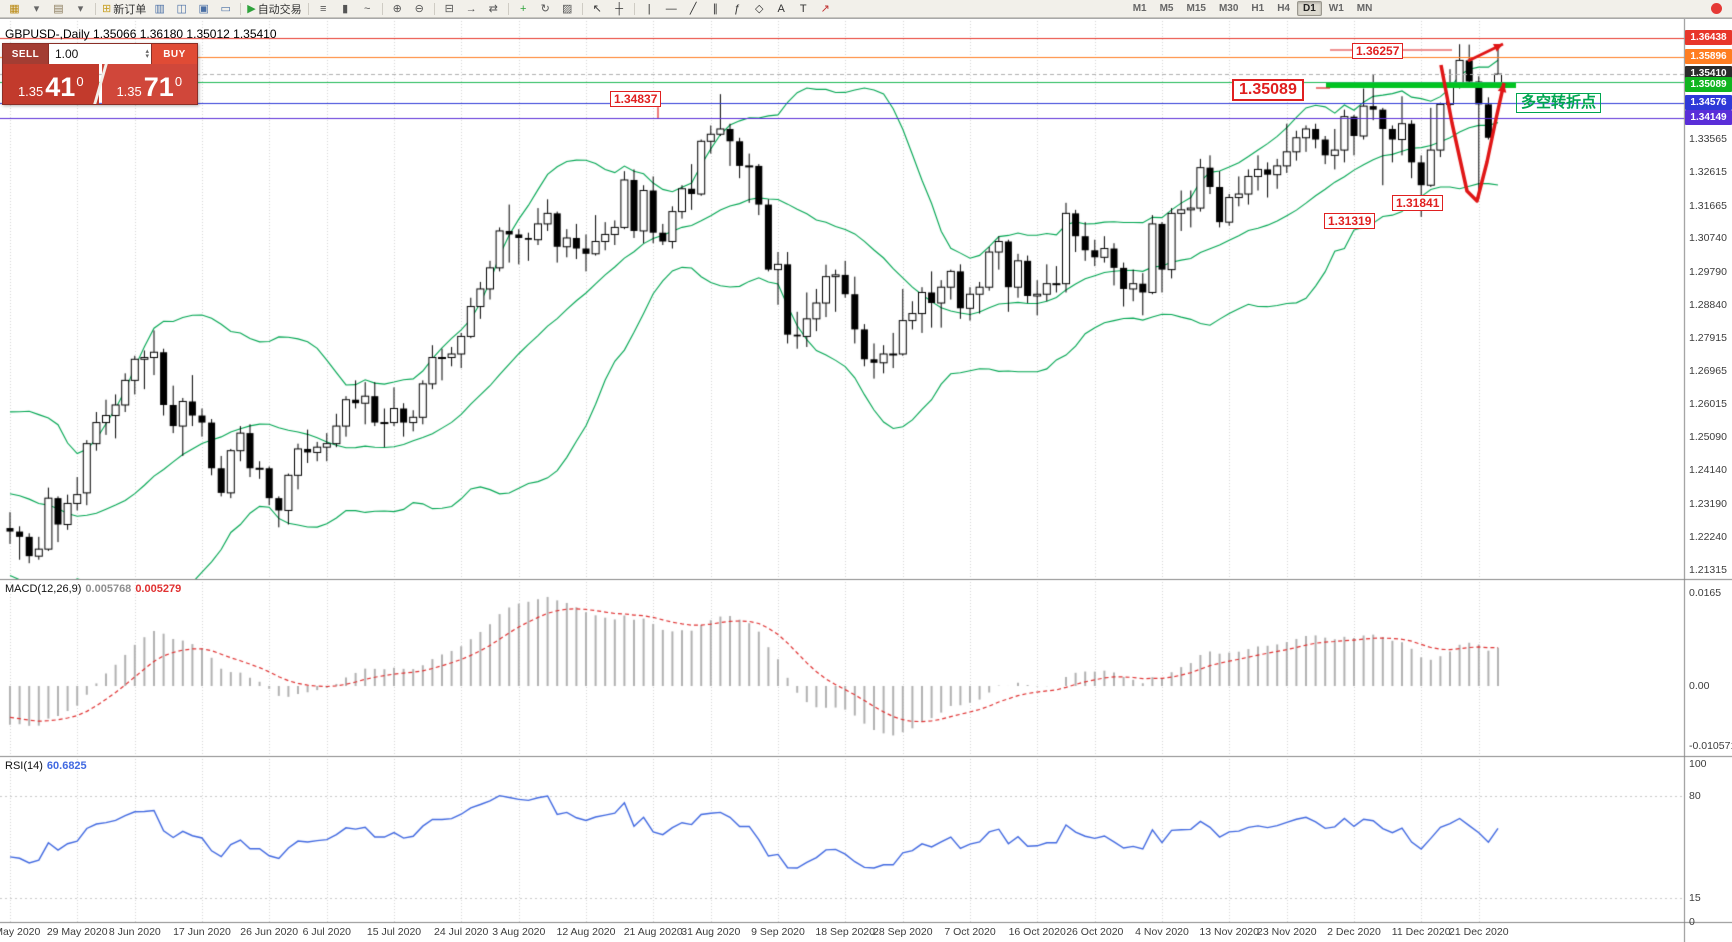  Describe the element at coordinates (36, 9) in the screenshot. I see `new-chart-dropdown-icon: ▾` at that location.